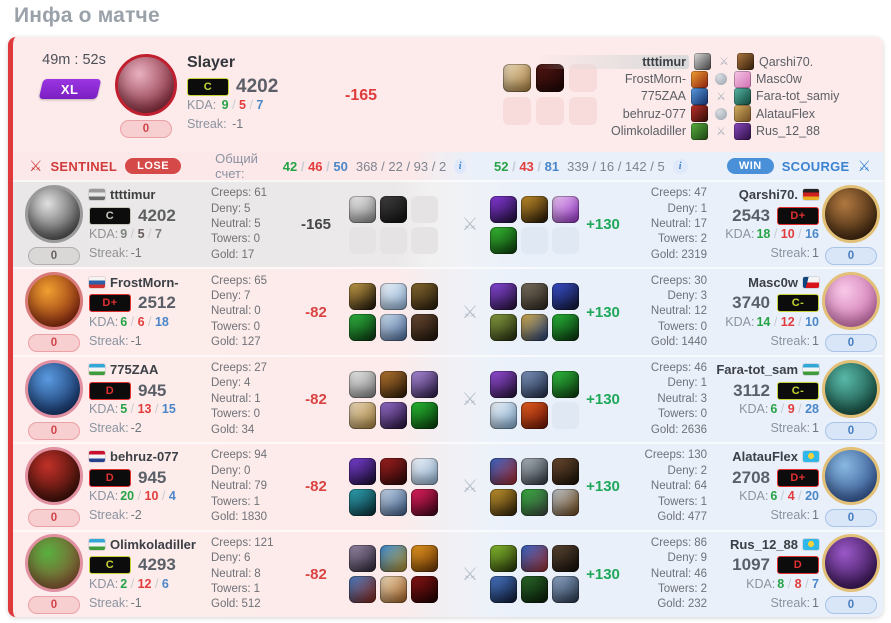  What do you see at coordinates (144, 282) in the screenshot?
I see `player-name: FrostMorn-` at bounding box center [144, 282].